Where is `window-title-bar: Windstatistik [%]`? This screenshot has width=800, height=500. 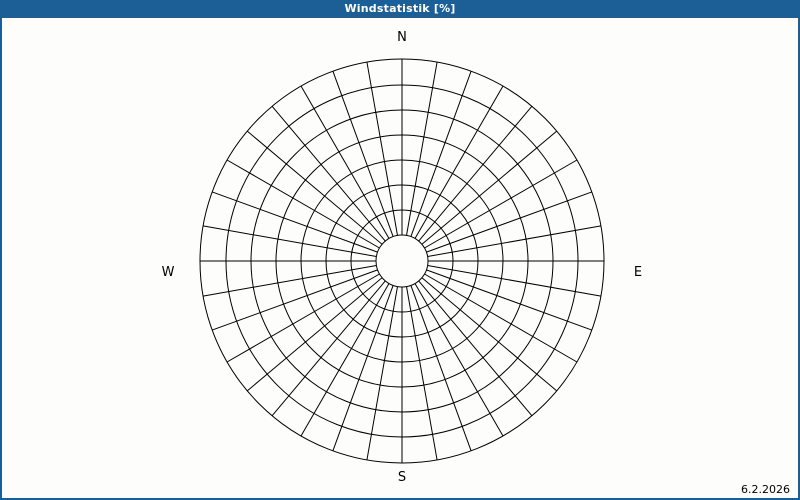
window-title-bar: Windstatistik [%] is located at coordinates (400, 9).